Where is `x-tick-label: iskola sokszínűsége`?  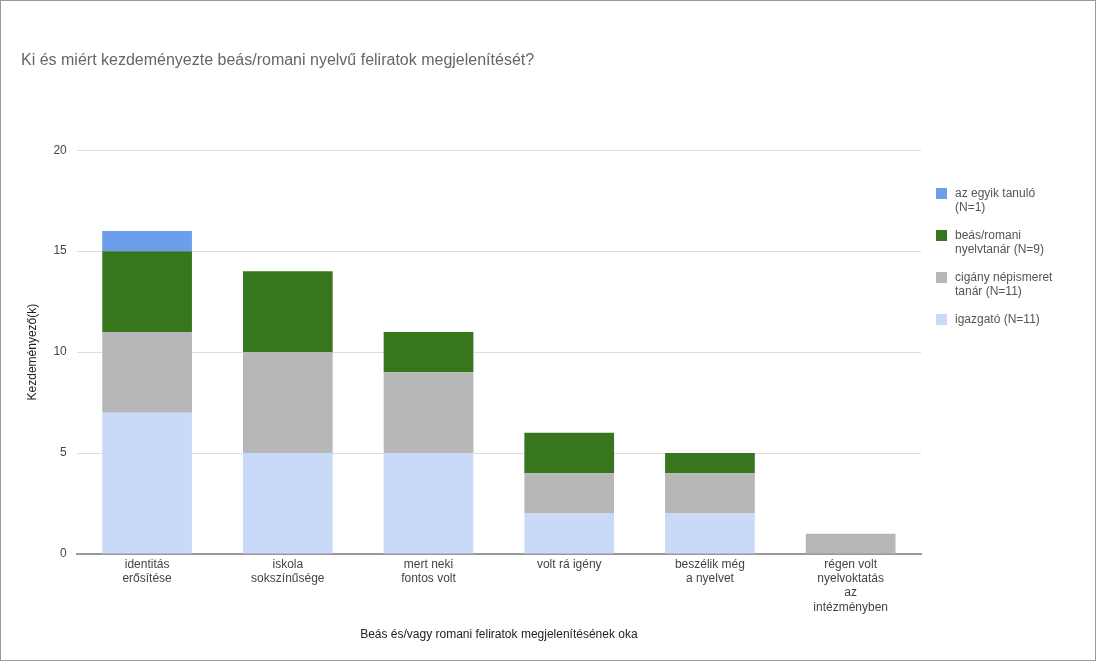
x-tick-label: iskola sokszínűsége is located at coordinates (288, 570).